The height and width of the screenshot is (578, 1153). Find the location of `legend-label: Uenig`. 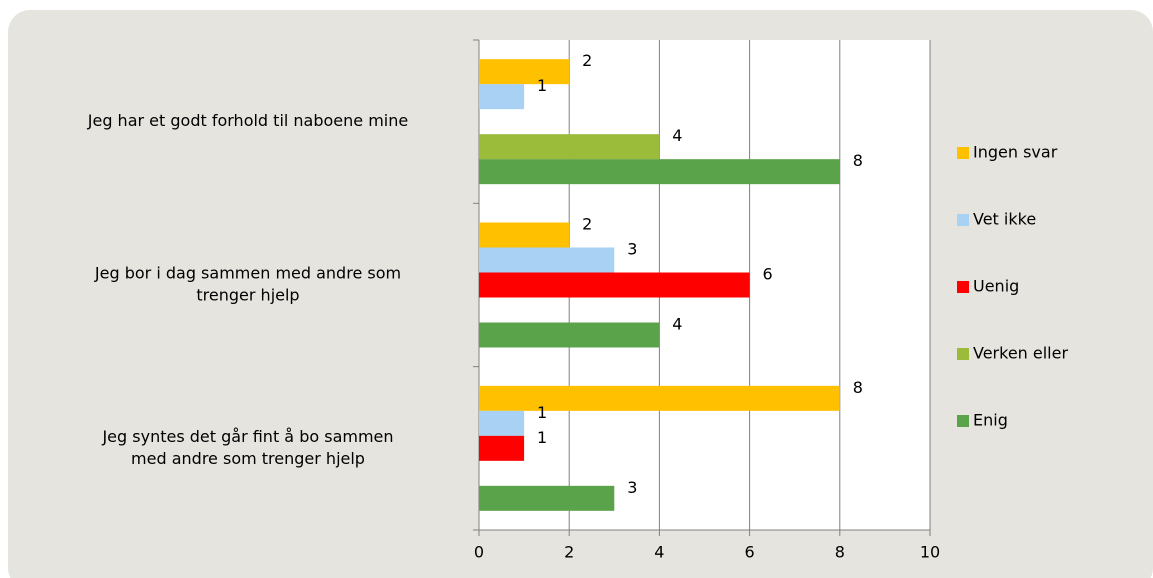

legend-label: Uenig is located at coordinates (996, 286).